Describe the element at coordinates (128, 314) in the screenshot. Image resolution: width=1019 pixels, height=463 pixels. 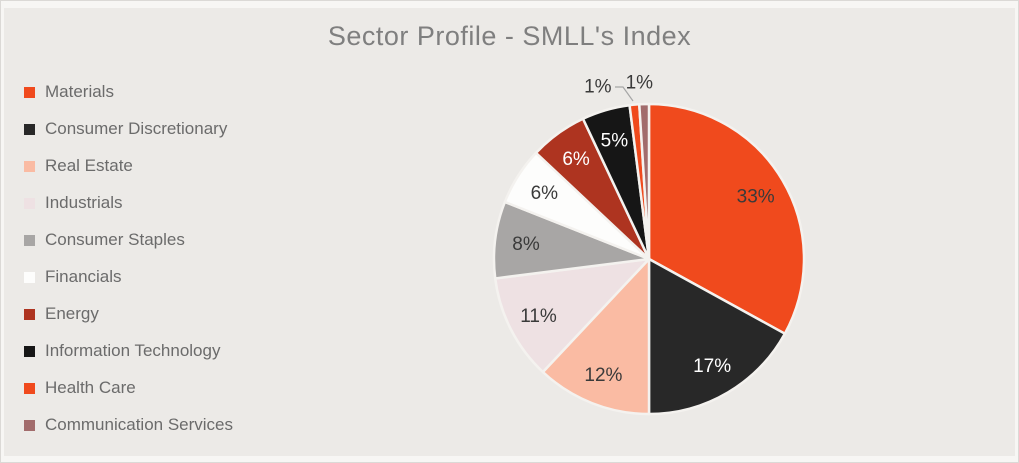
I see `legend-item: Energy` at that location.